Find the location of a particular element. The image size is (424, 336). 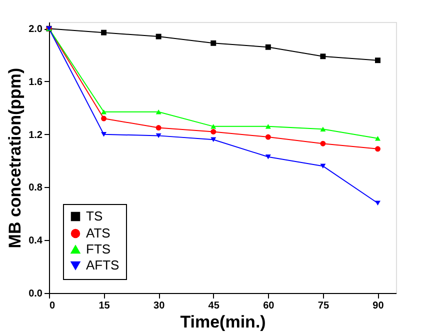

y-axis-title: MB concetration(ppm) is located at coordinates (15, 158).